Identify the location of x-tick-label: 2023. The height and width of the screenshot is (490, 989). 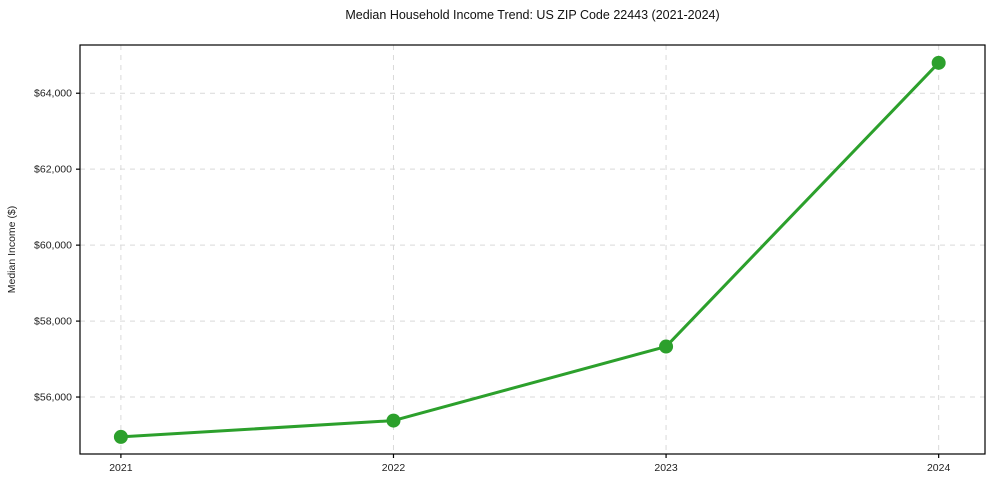
(666, 468).